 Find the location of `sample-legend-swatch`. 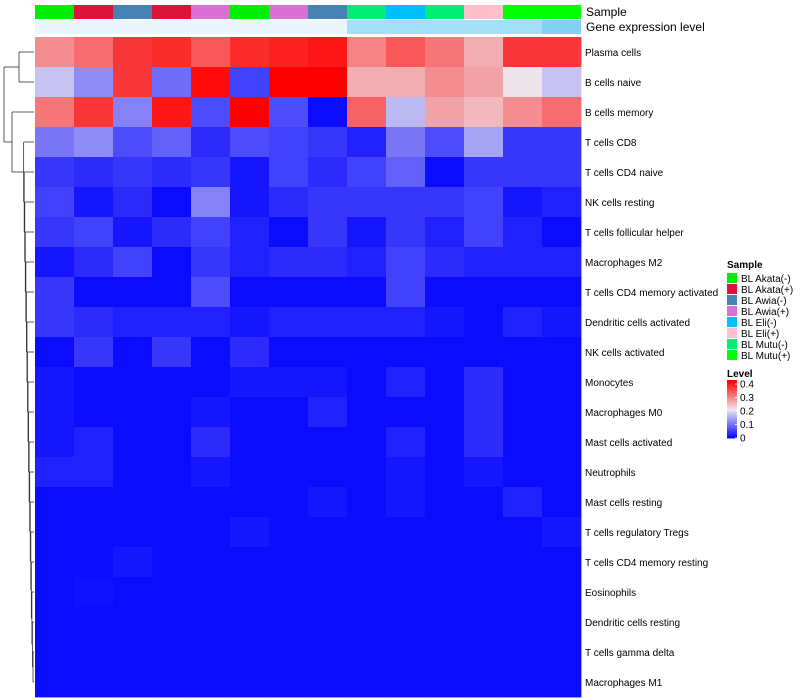

sample-legend-swatch is located at coordinates (732, 355).